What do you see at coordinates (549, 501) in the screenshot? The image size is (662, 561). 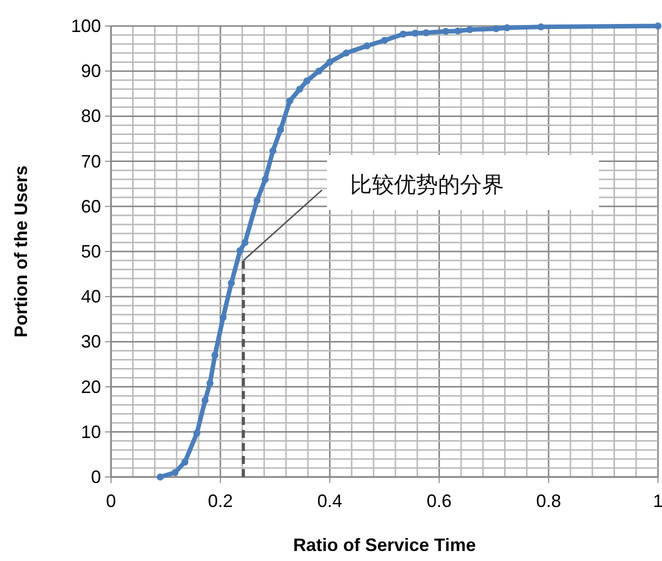 I see `x-tick-label: 0.8` at bounding box center [549, 501].